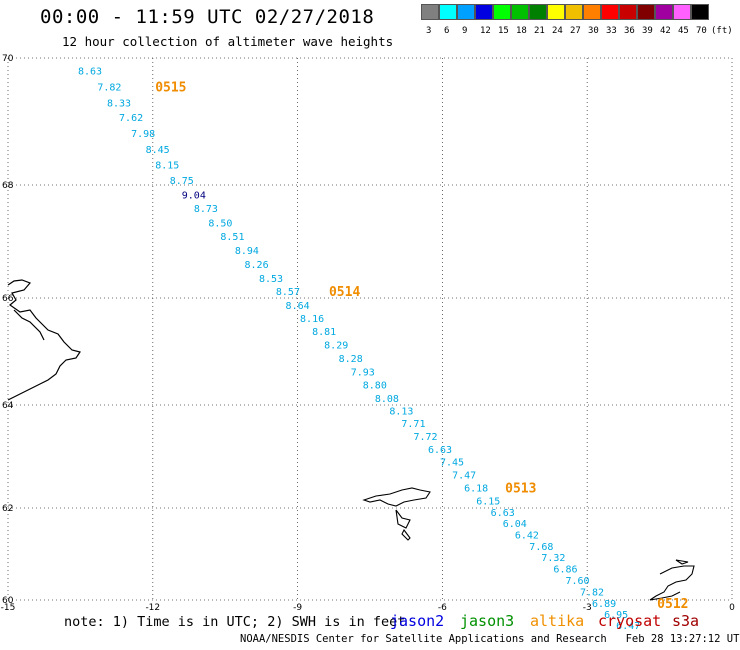 The image size is (740, 650). Describe the element at coordinates (593, 31) in the screenshot. I see `legend-tick-label: 30` at that location.